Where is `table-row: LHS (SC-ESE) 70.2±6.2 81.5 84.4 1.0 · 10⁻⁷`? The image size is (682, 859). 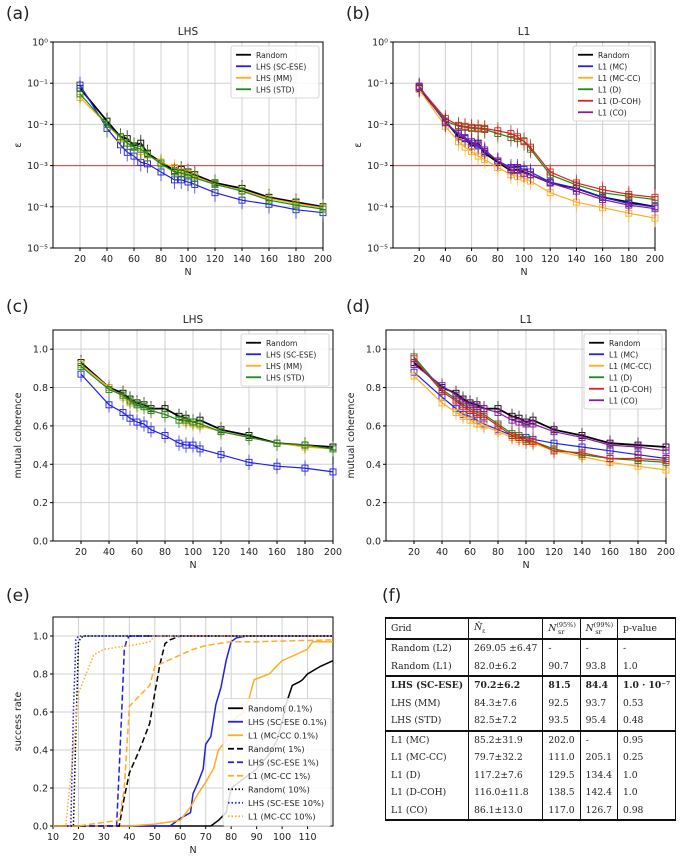 table-row: LHS (SC-ESE) 70.2±6.2 81.5 84.4 1.0 · 10⁻⁷ is located at coordinates (530, 685).